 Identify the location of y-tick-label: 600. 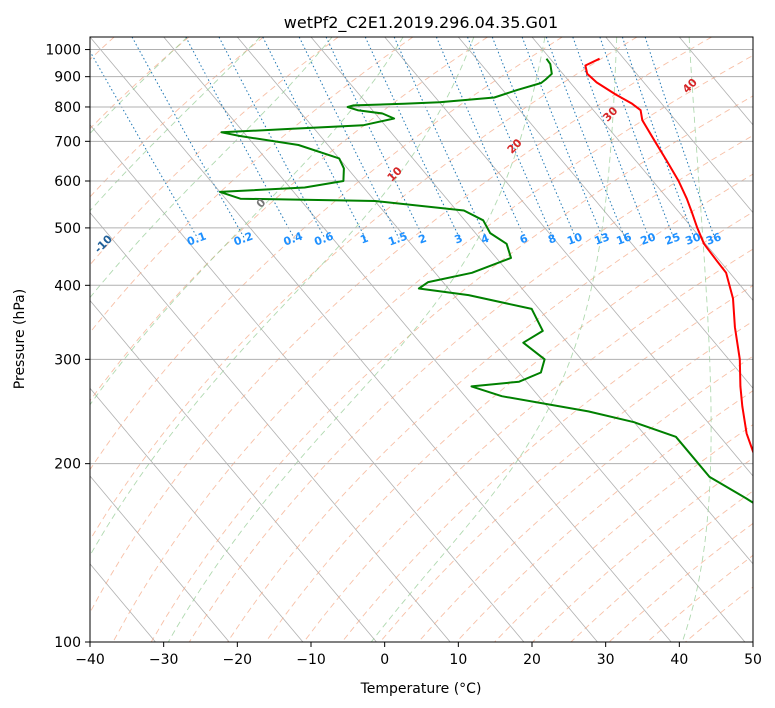
(67, 182).